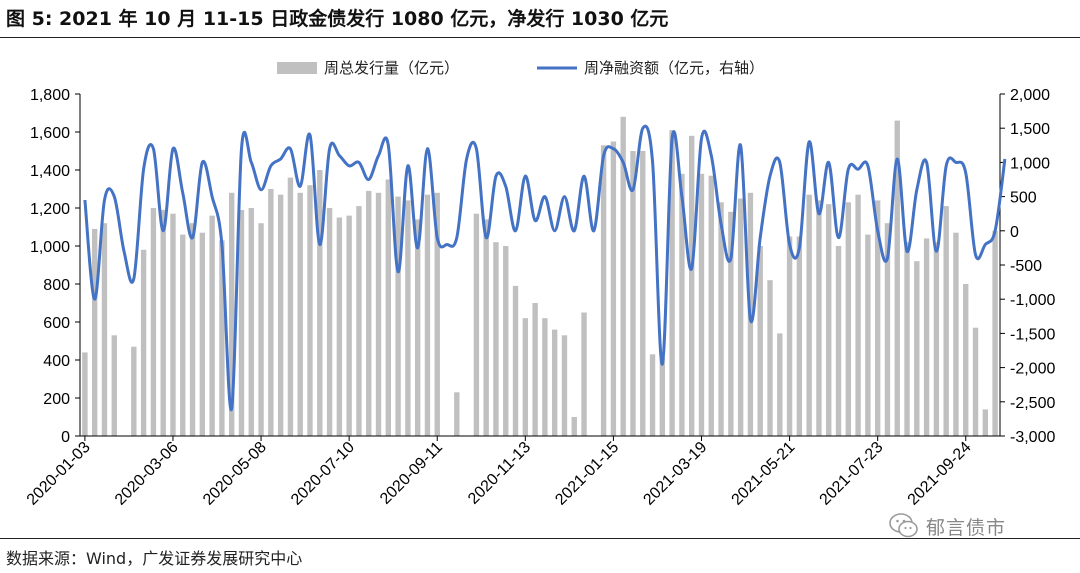 Image resolution: width=1080 pixels, height=573 pixels. I want to click on left-axis-tick-label: 1,800, so click(50, 95).